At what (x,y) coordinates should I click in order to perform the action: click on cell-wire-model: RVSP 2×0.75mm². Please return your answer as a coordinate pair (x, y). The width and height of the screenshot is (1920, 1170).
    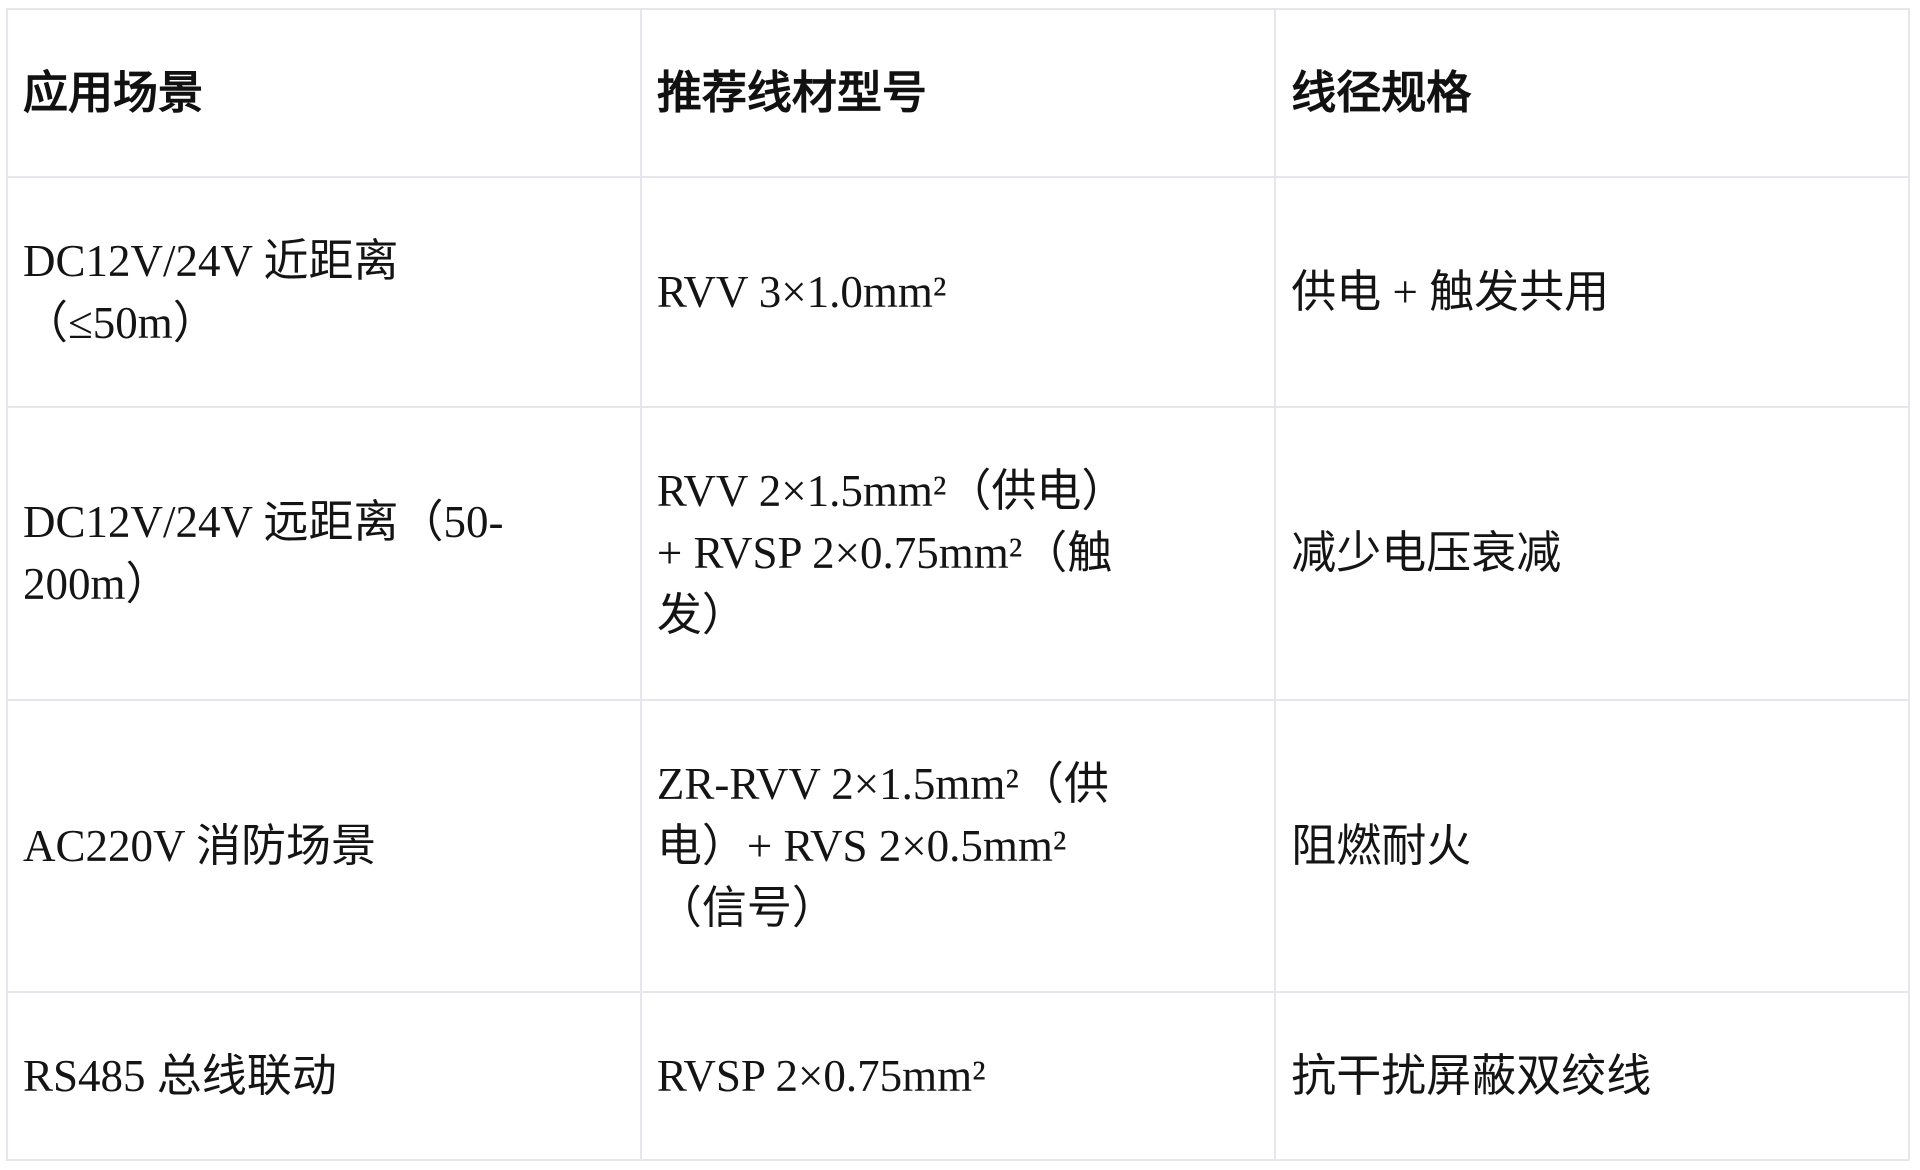
    Looking at the image, I should click on (958, 1075).